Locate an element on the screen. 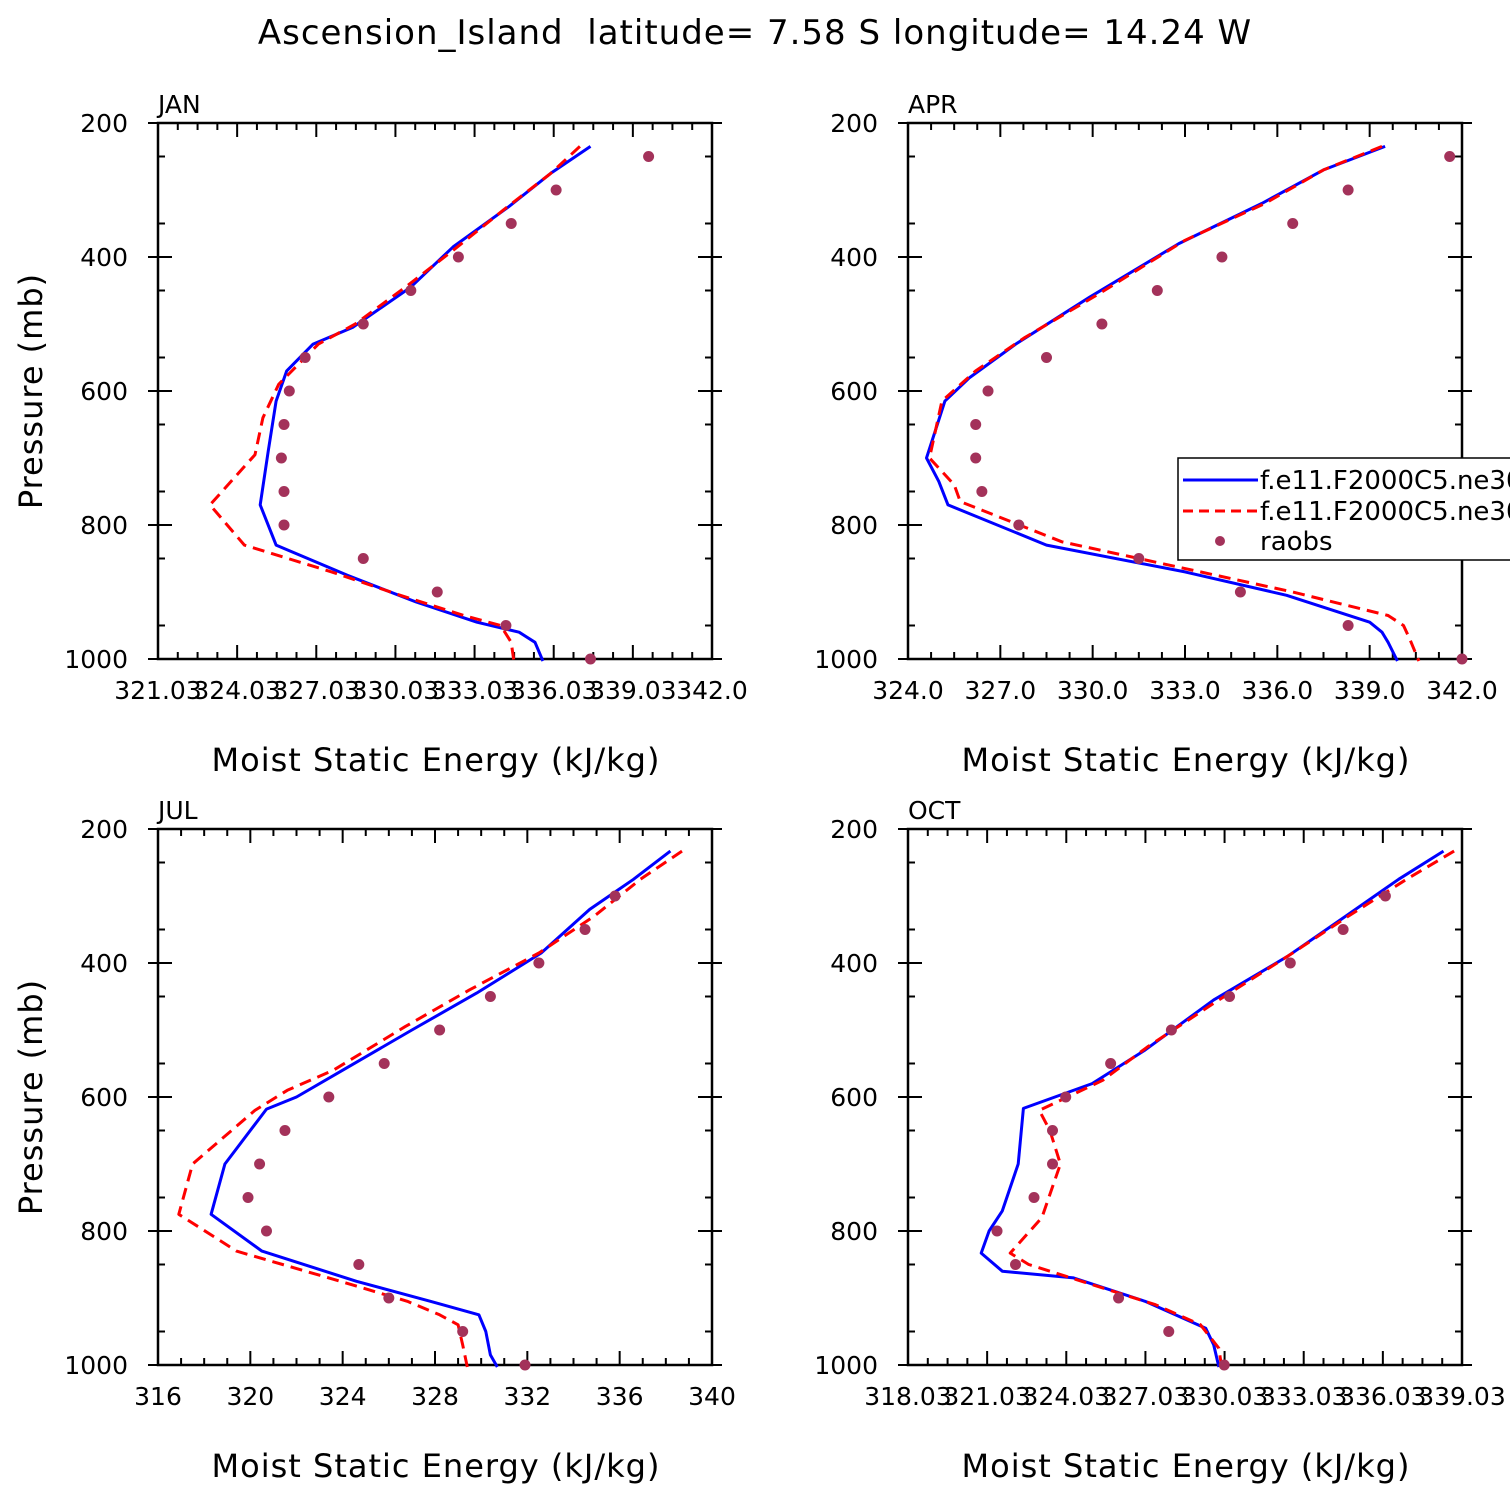  legend-marker-raobs is located at coordinates (1220, 541).